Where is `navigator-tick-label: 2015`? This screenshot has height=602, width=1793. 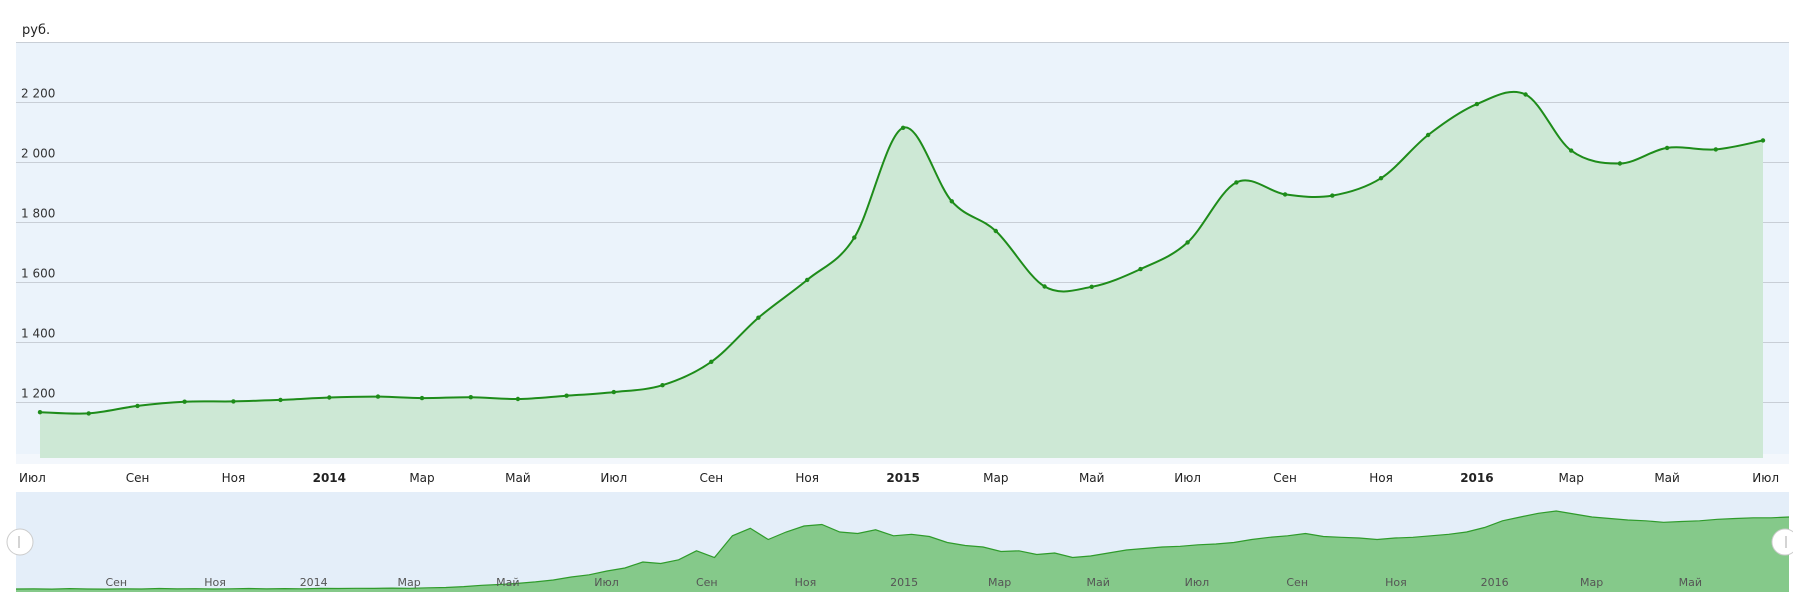
navigator-tick-label: 2015 is located at coordinates (904, 582).